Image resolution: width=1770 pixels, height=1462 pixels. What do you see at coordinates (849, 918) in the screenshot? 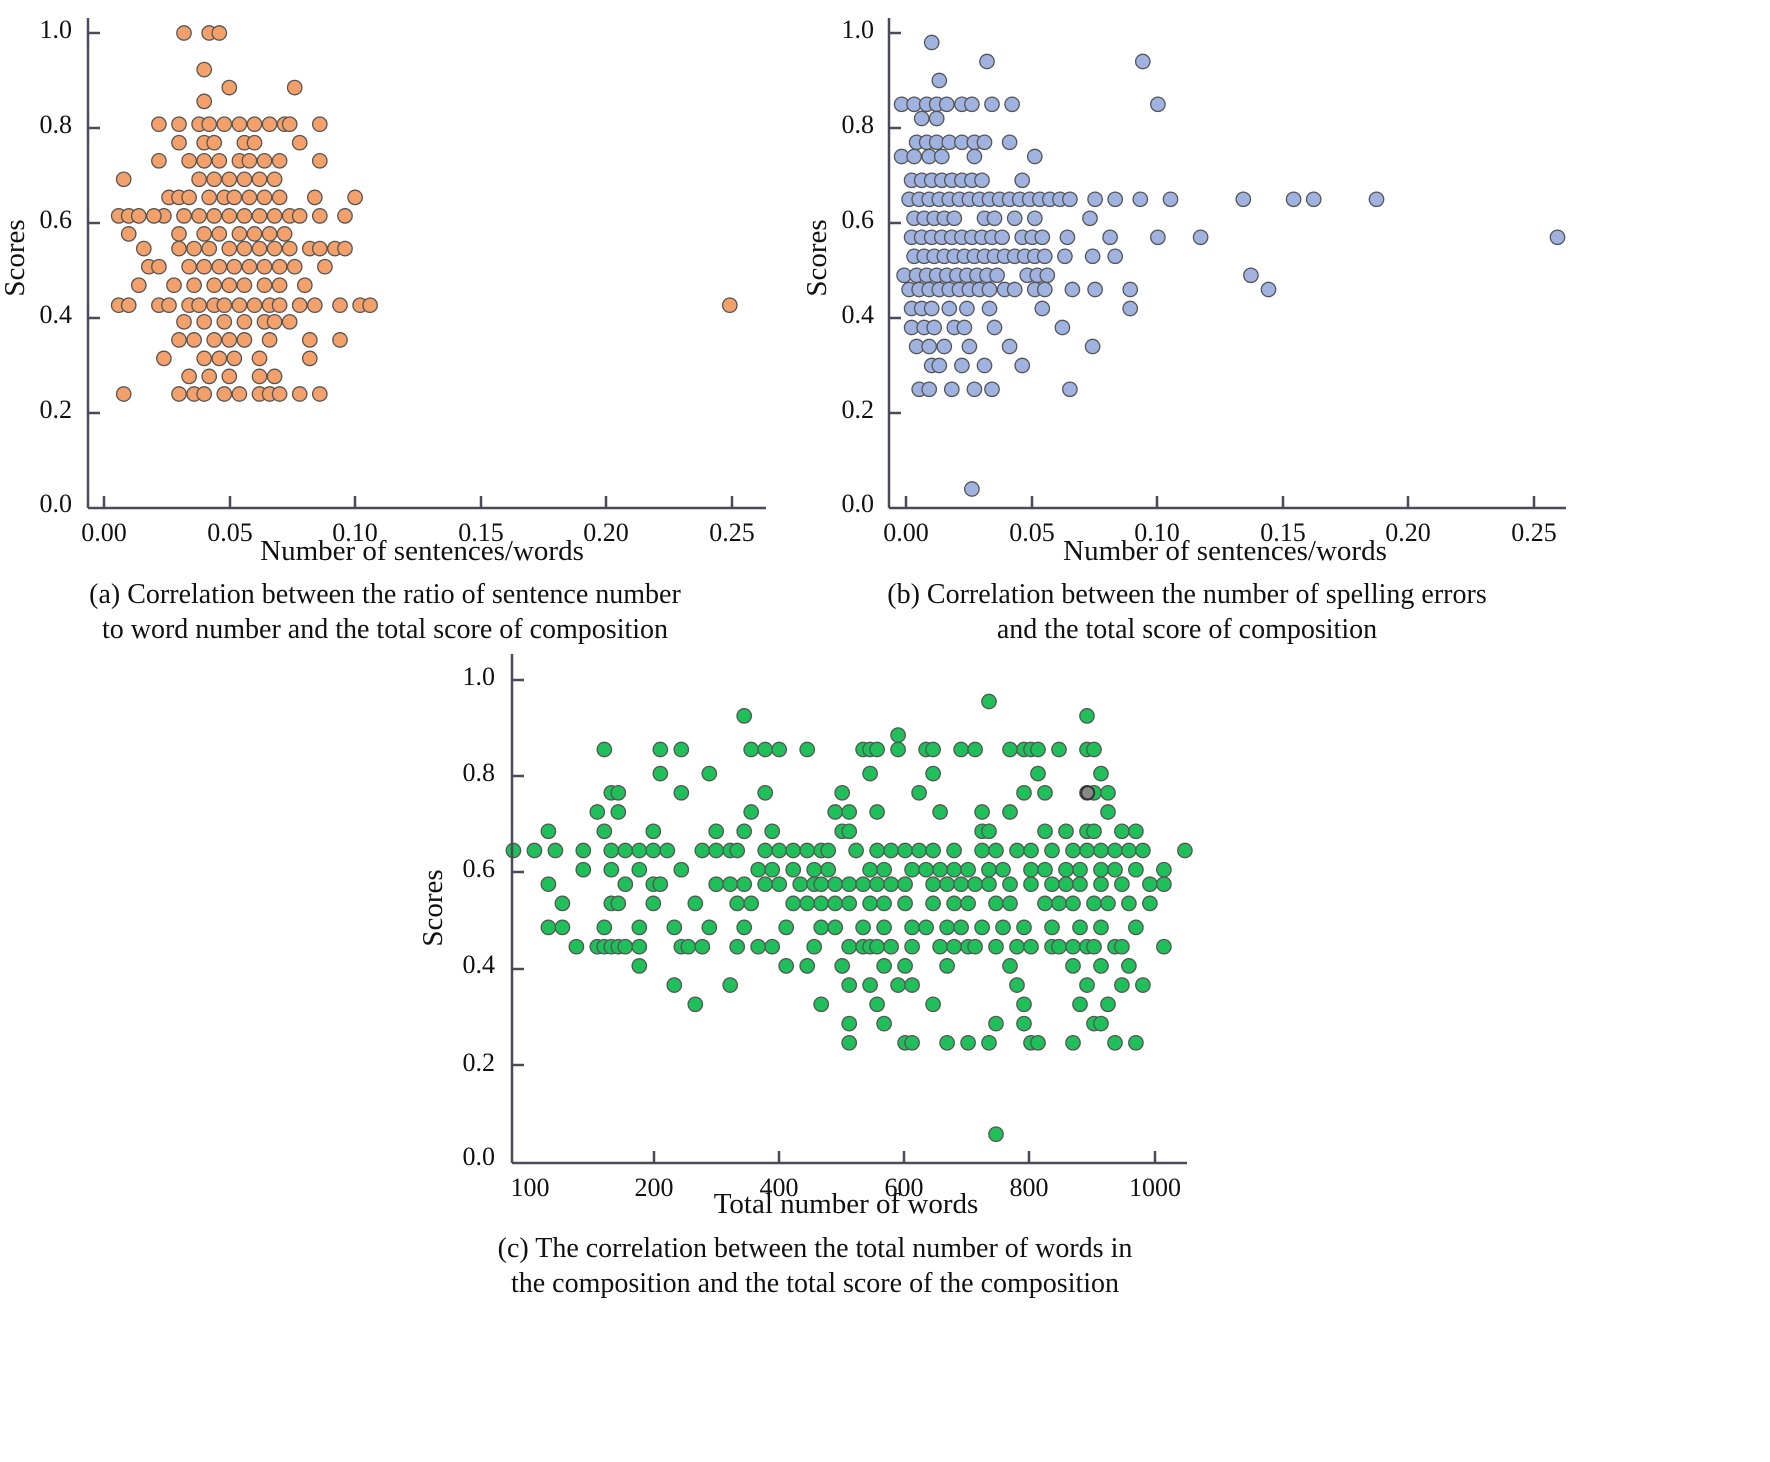
I see `panel-c-points` at bounding box center [849, 918].